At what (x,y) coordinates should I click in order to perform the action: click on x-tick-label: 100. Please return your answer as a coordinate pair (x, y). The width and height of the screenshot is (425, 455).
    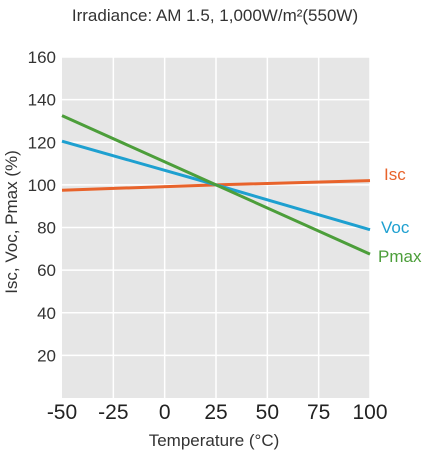
    Looking at the image, I should click on (369, 412).